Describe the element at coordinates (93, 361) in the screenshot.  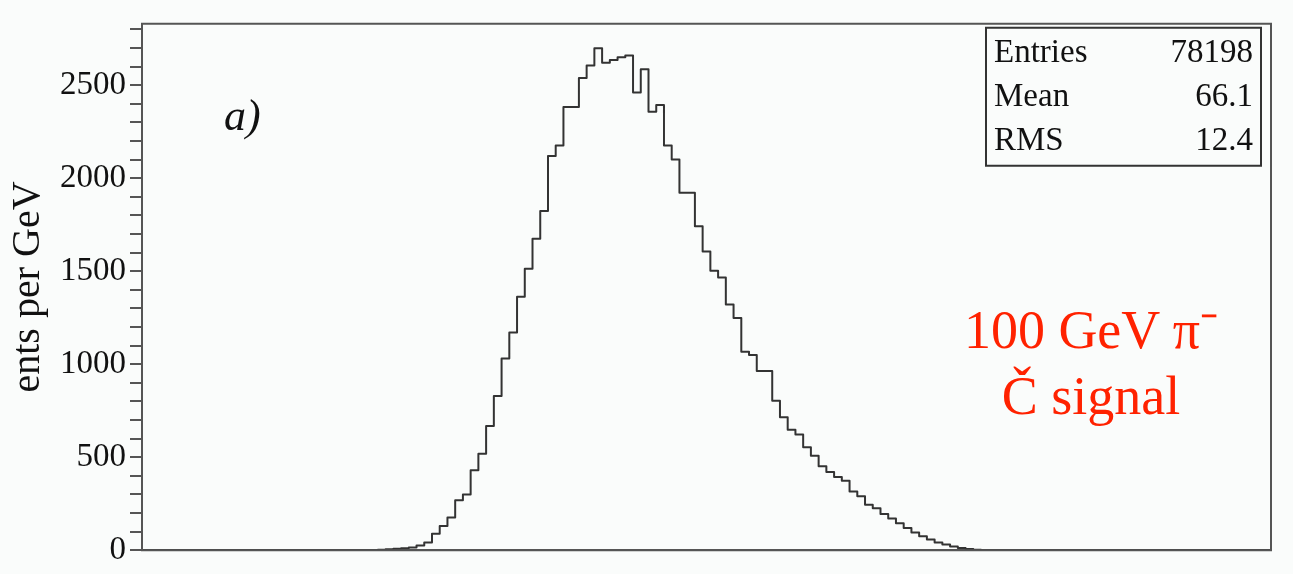
I see `y-tick-label: 1000` at that location.